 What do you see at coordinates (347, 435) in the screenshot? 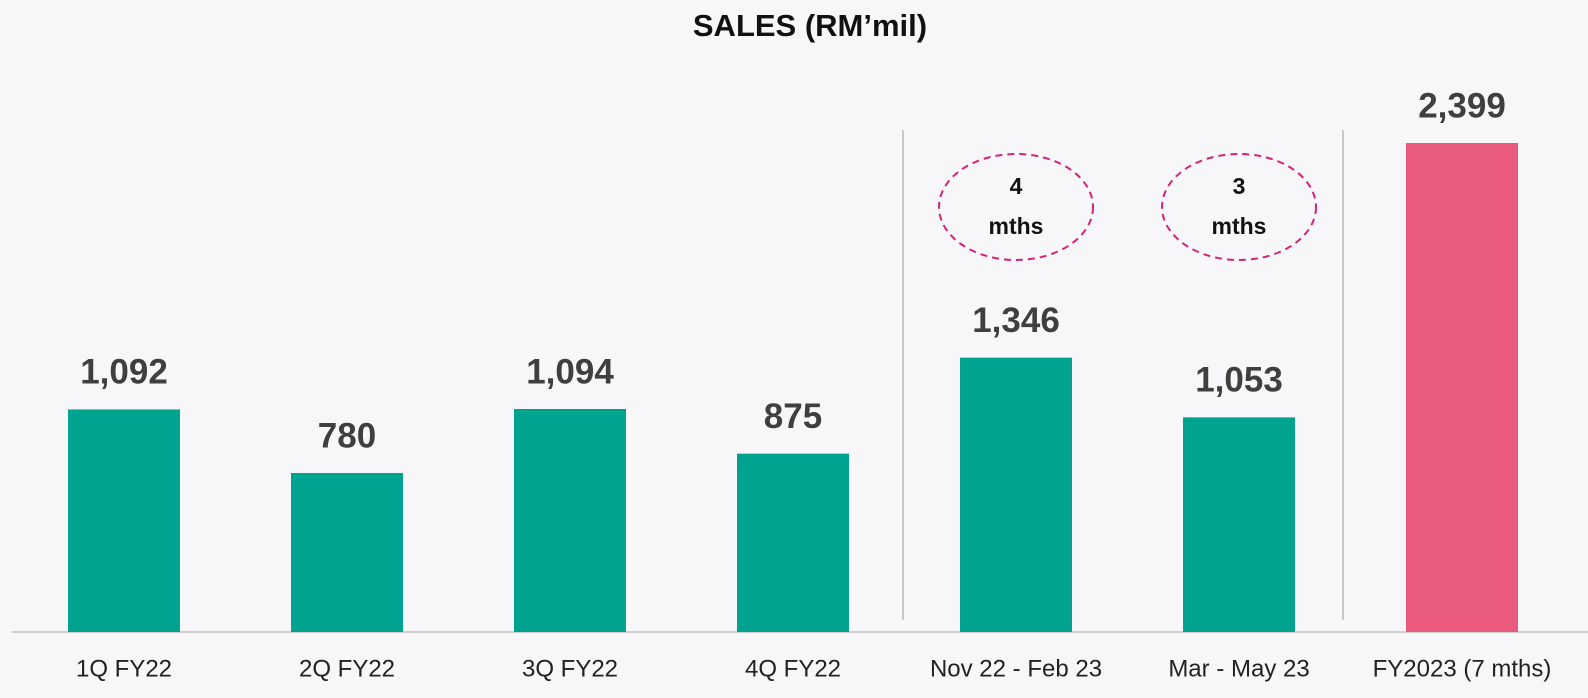
I see `value-label: 780` at bounding box center [347, 435].